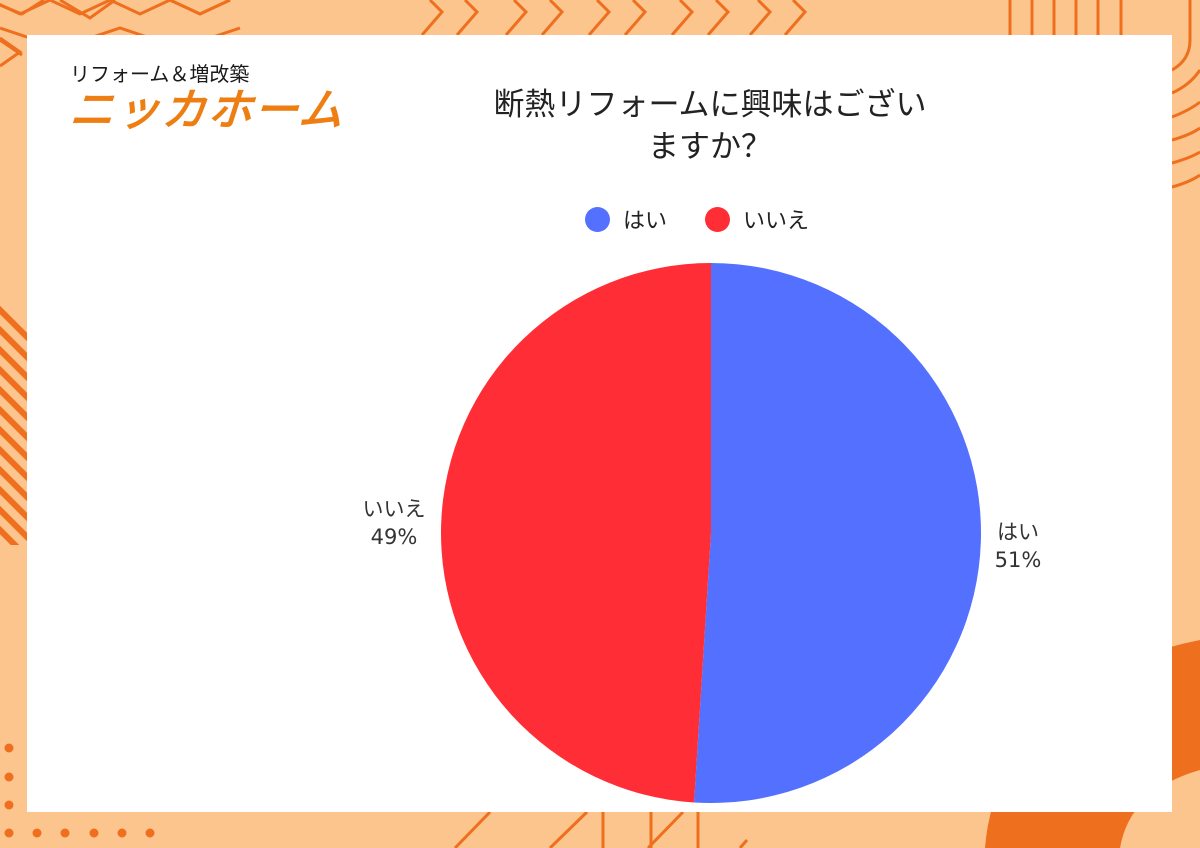 Image resolution: width=1200 pixels, height=848 pixels. I want to click on legend-label-no: いいえ, so click(776, 221).